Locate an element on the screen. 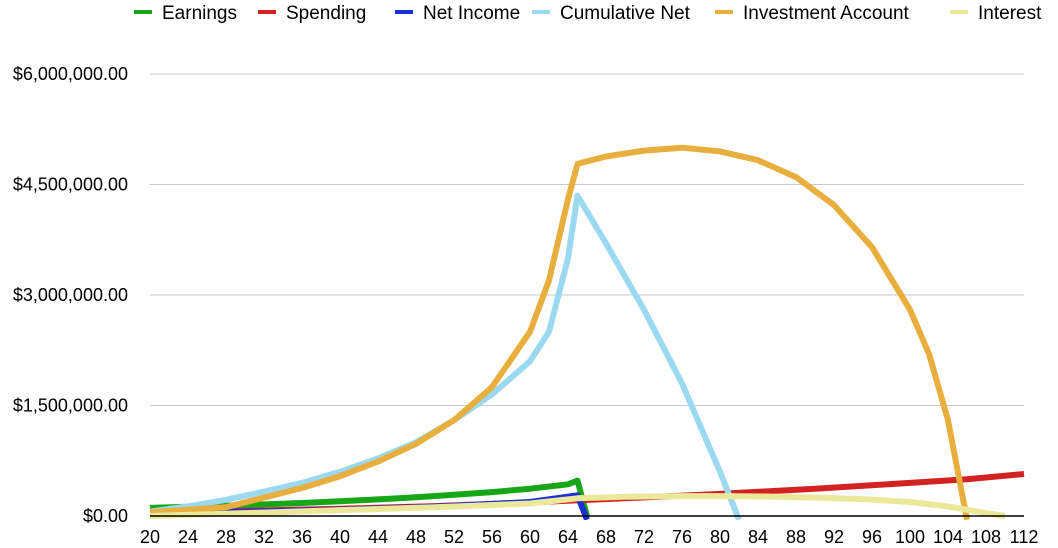  x-tick-label: 32 is located at coordinates (264, 537).